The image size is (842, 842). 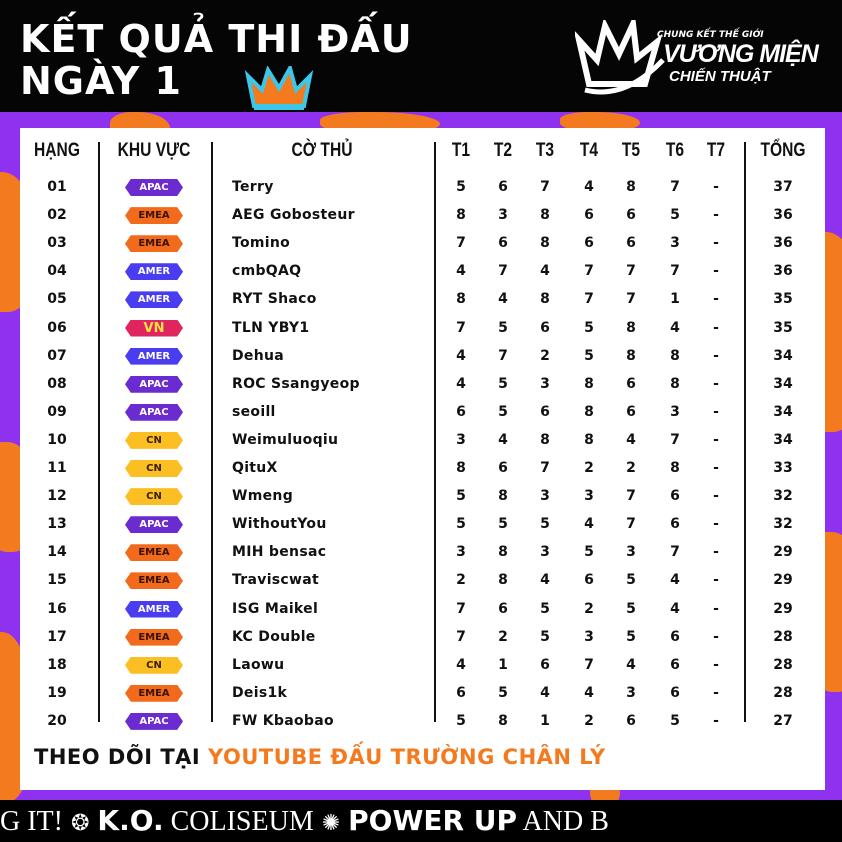 What do you see at coordinates (296, 383) in the screenshot?
I see `player-name: ROC Ssangyeop` at bounding box center [296, 383].